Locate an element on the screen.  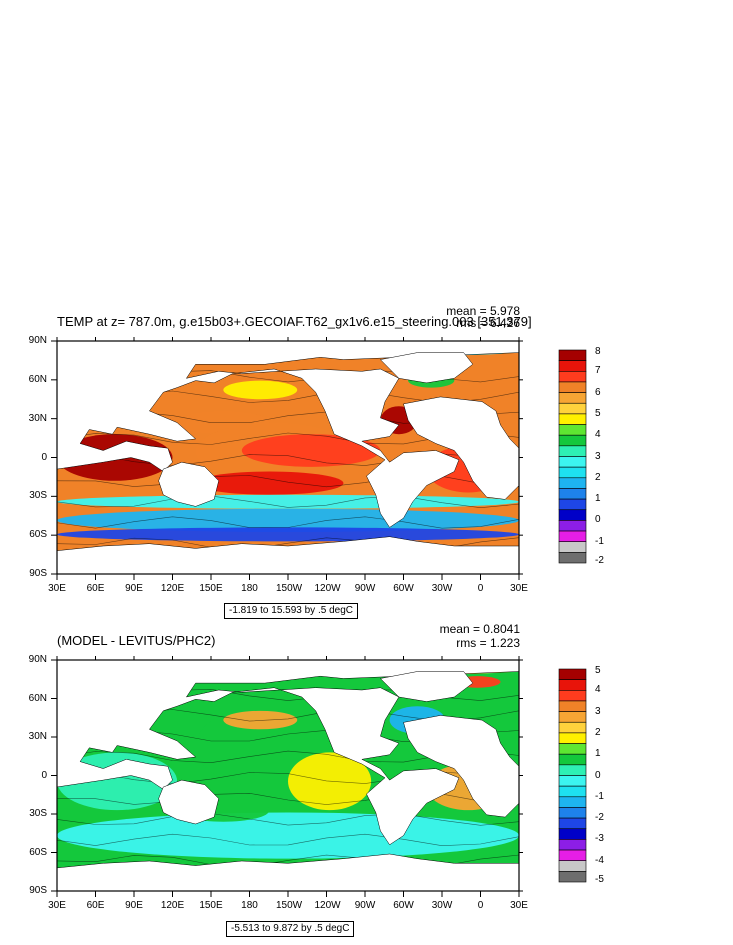
colorbar-label: 8 is located at coordinates (598, 351).